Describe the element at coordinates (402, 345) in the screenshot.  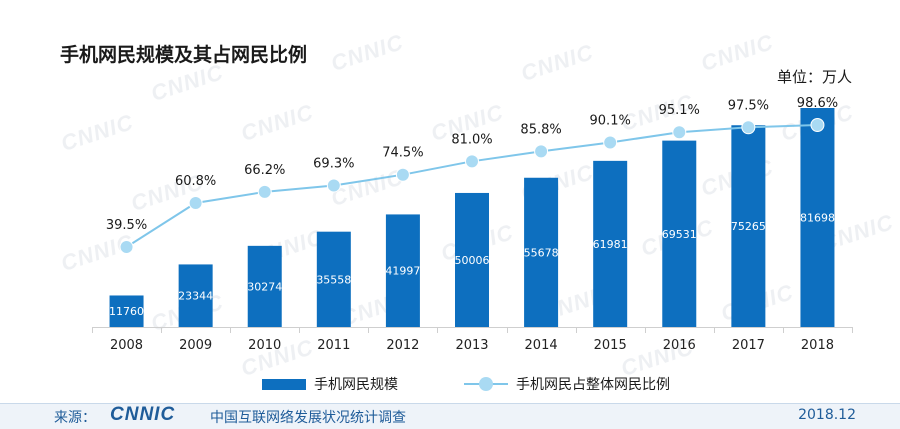
I see `x-tick-label: 2012` at that location.